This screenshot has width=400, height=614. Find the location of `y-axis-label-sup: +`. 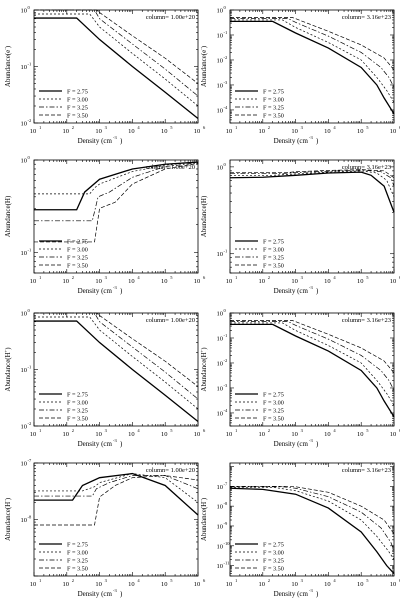

y-axis-label-sup: + is located at coordinates (5, 350).